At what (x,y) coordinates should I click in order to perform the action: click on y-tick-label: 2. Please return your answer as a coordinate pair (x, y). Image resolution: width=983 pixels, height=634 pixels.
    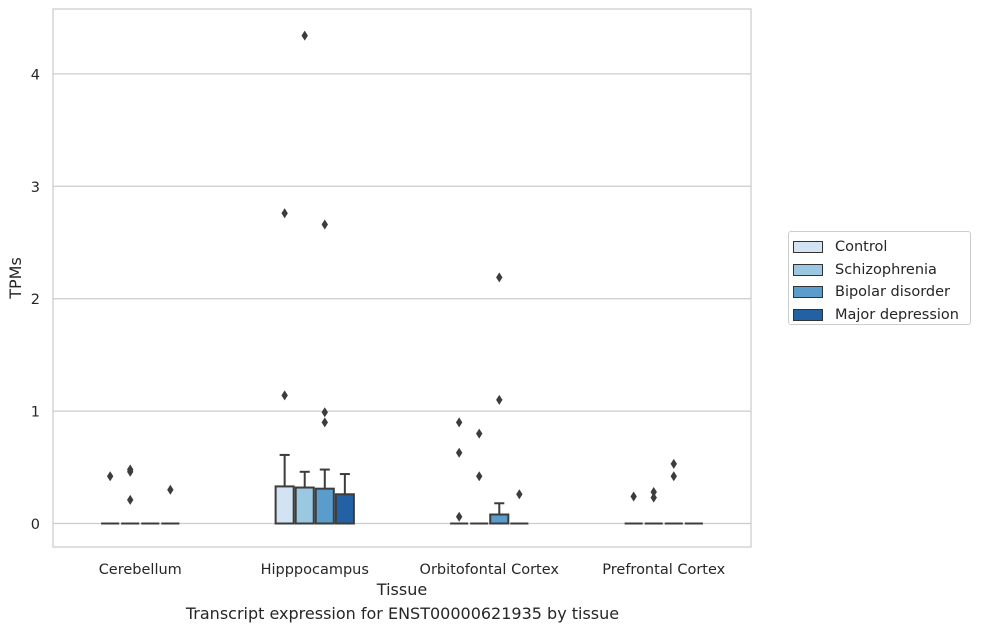
    Looking at the image, I should click on (35, 300).